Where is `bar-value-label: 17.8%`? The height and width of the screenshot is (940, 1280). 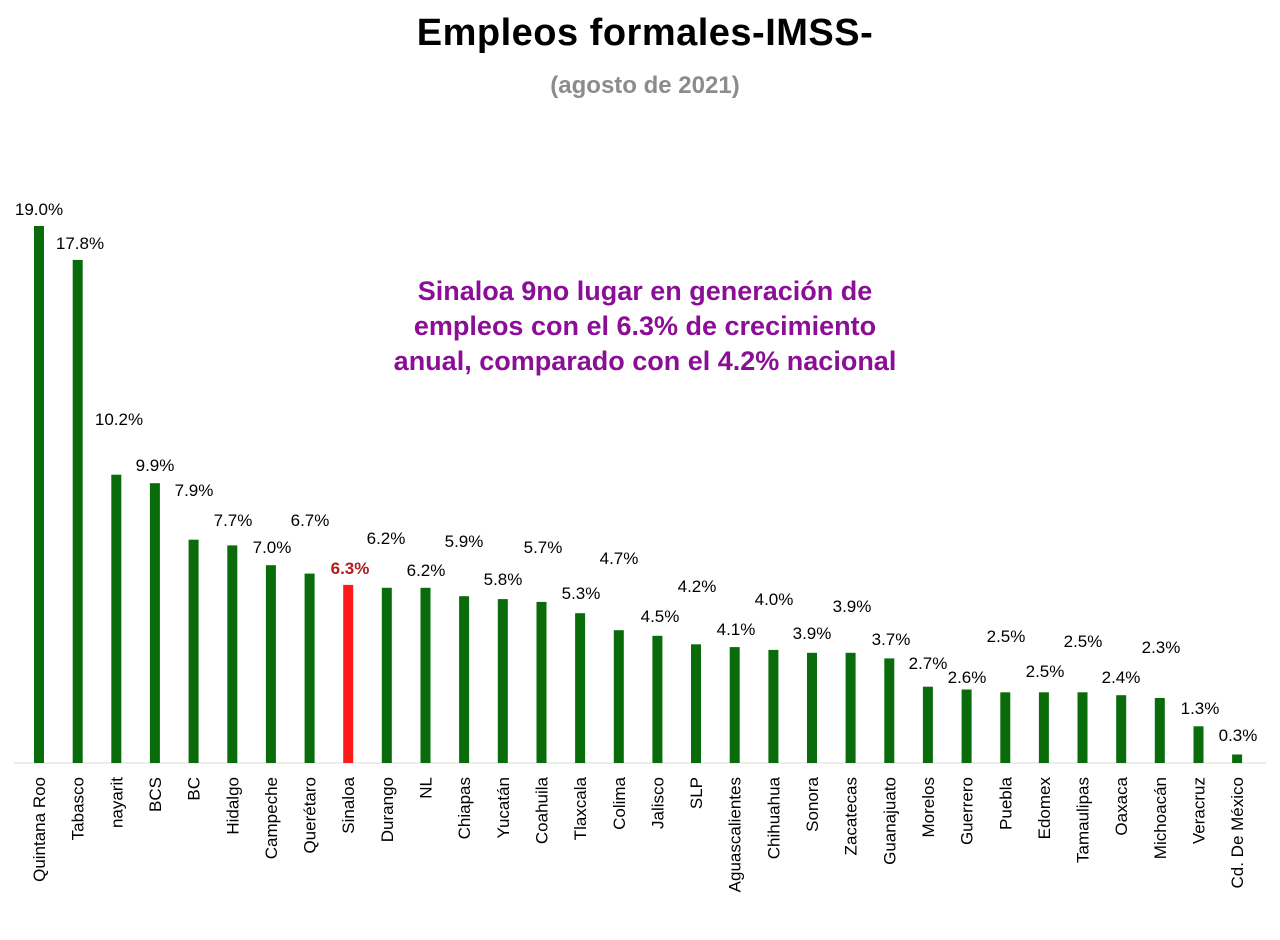 bar-value-label: 17.8% is located at coordinates (80, 243).